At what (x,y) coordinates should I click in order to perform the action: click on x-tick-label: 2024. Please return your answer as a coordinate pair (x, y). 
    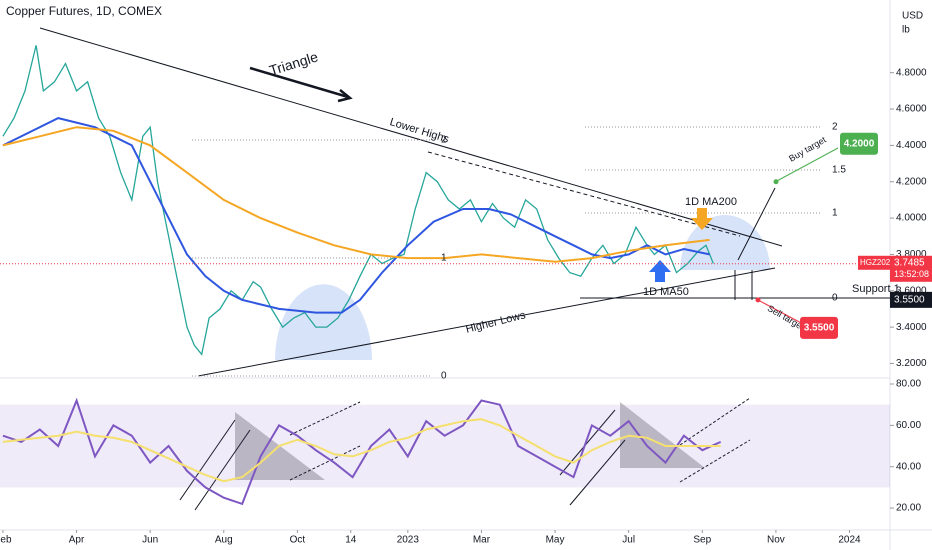
    Looking at the image, I should click on (849, 540).